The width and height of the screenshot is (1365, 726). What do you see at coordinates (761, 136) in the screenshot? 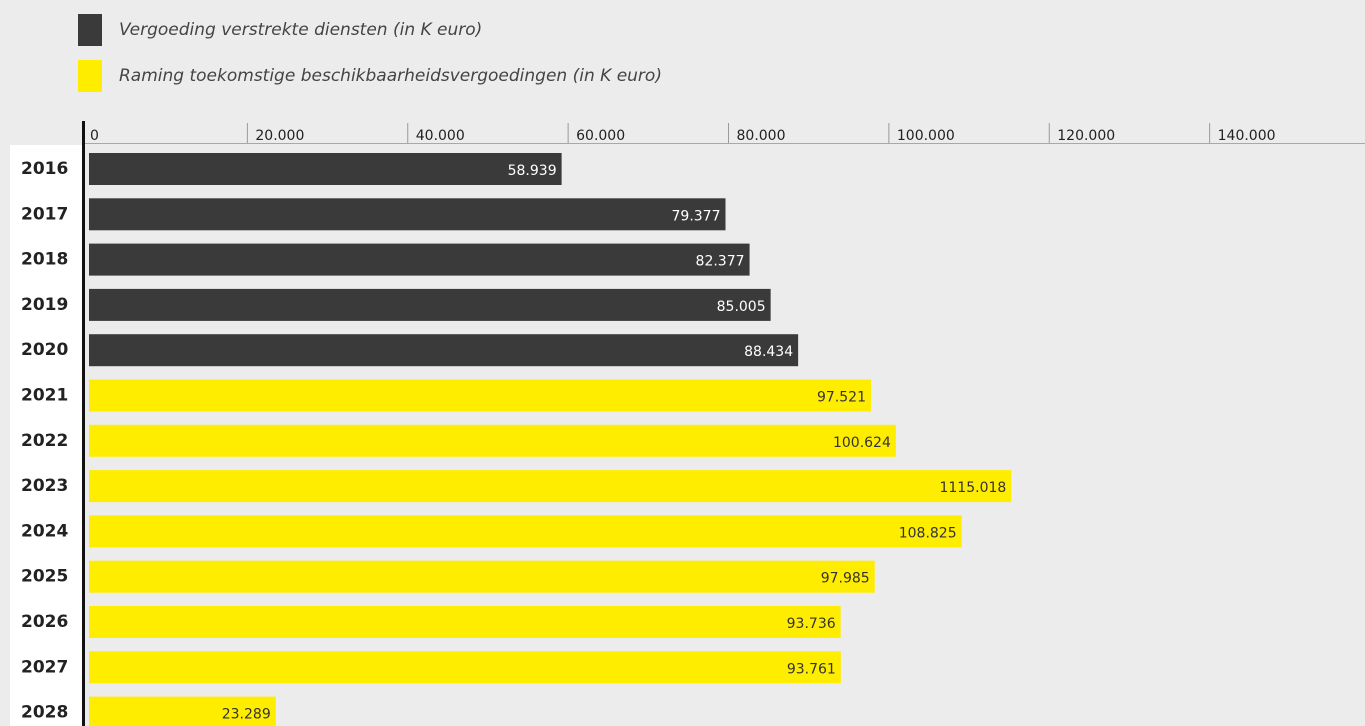
I see `x-tick-label-4: 80.000` at bounding box center [761, 136].